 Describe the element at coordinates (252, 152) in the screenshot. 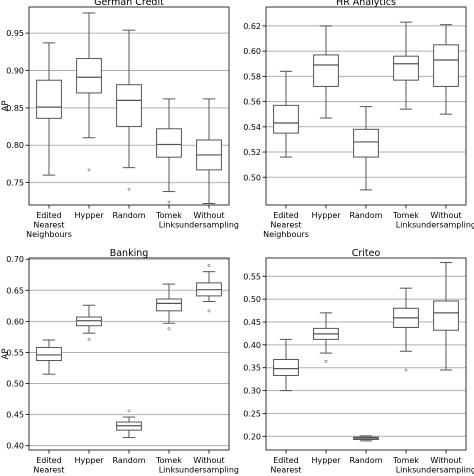

I see `y-tick-label: 0.52` at that location.